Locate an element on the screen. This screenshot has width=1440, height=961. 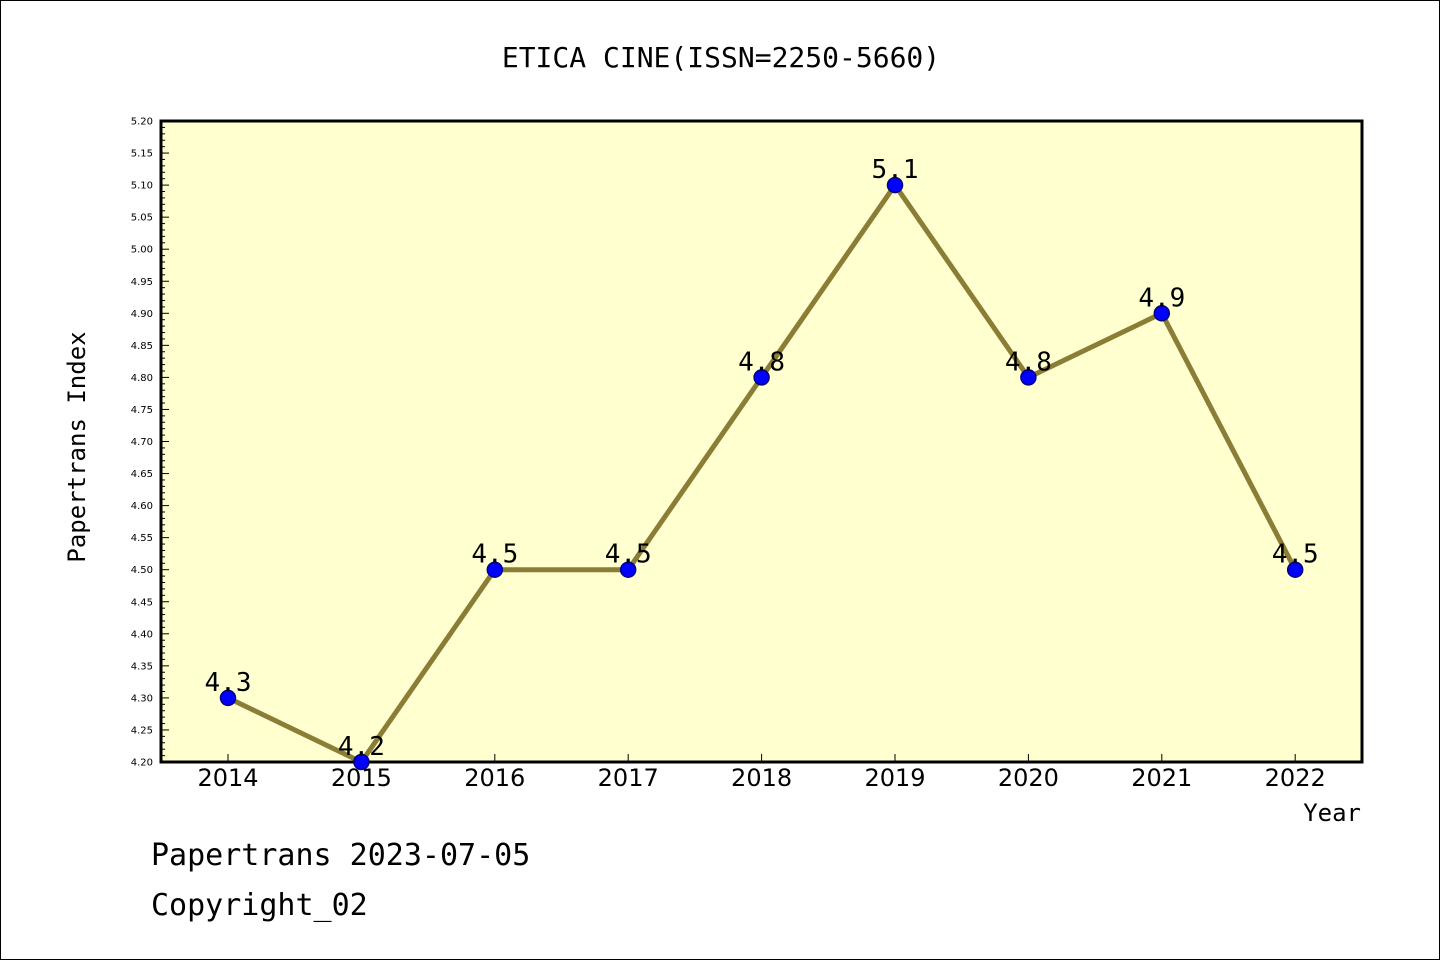
x-tick-label: 2016 is located at coordinates (494, 778).